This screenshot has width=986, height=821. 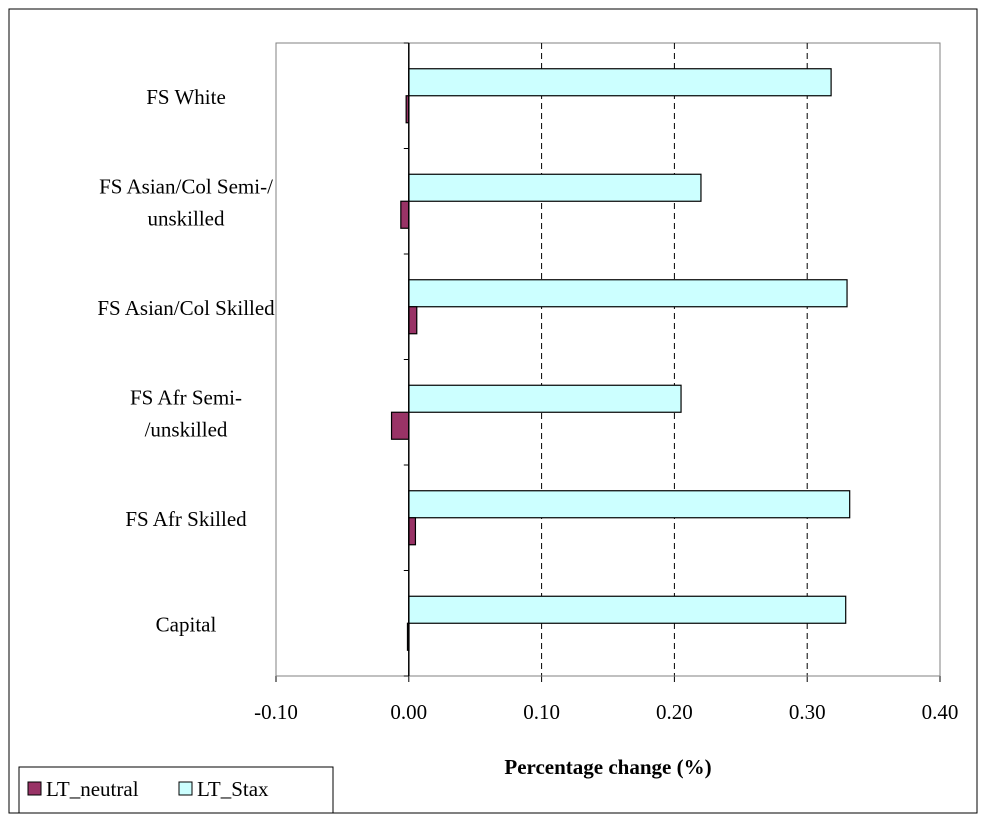 I want to click on x-tick-label: 0.30, so click(x=807, y=712).